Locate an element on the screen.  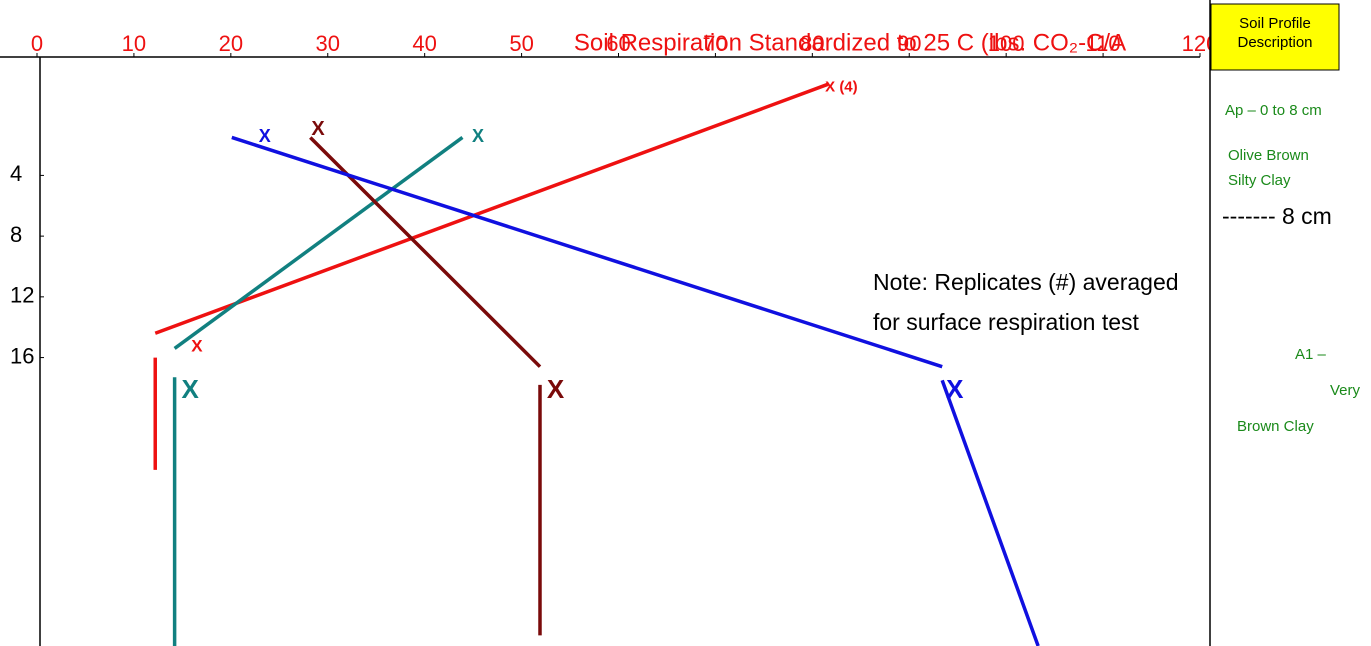
profile-text: ------- 8 cm is located at coordinates (1277, 216).